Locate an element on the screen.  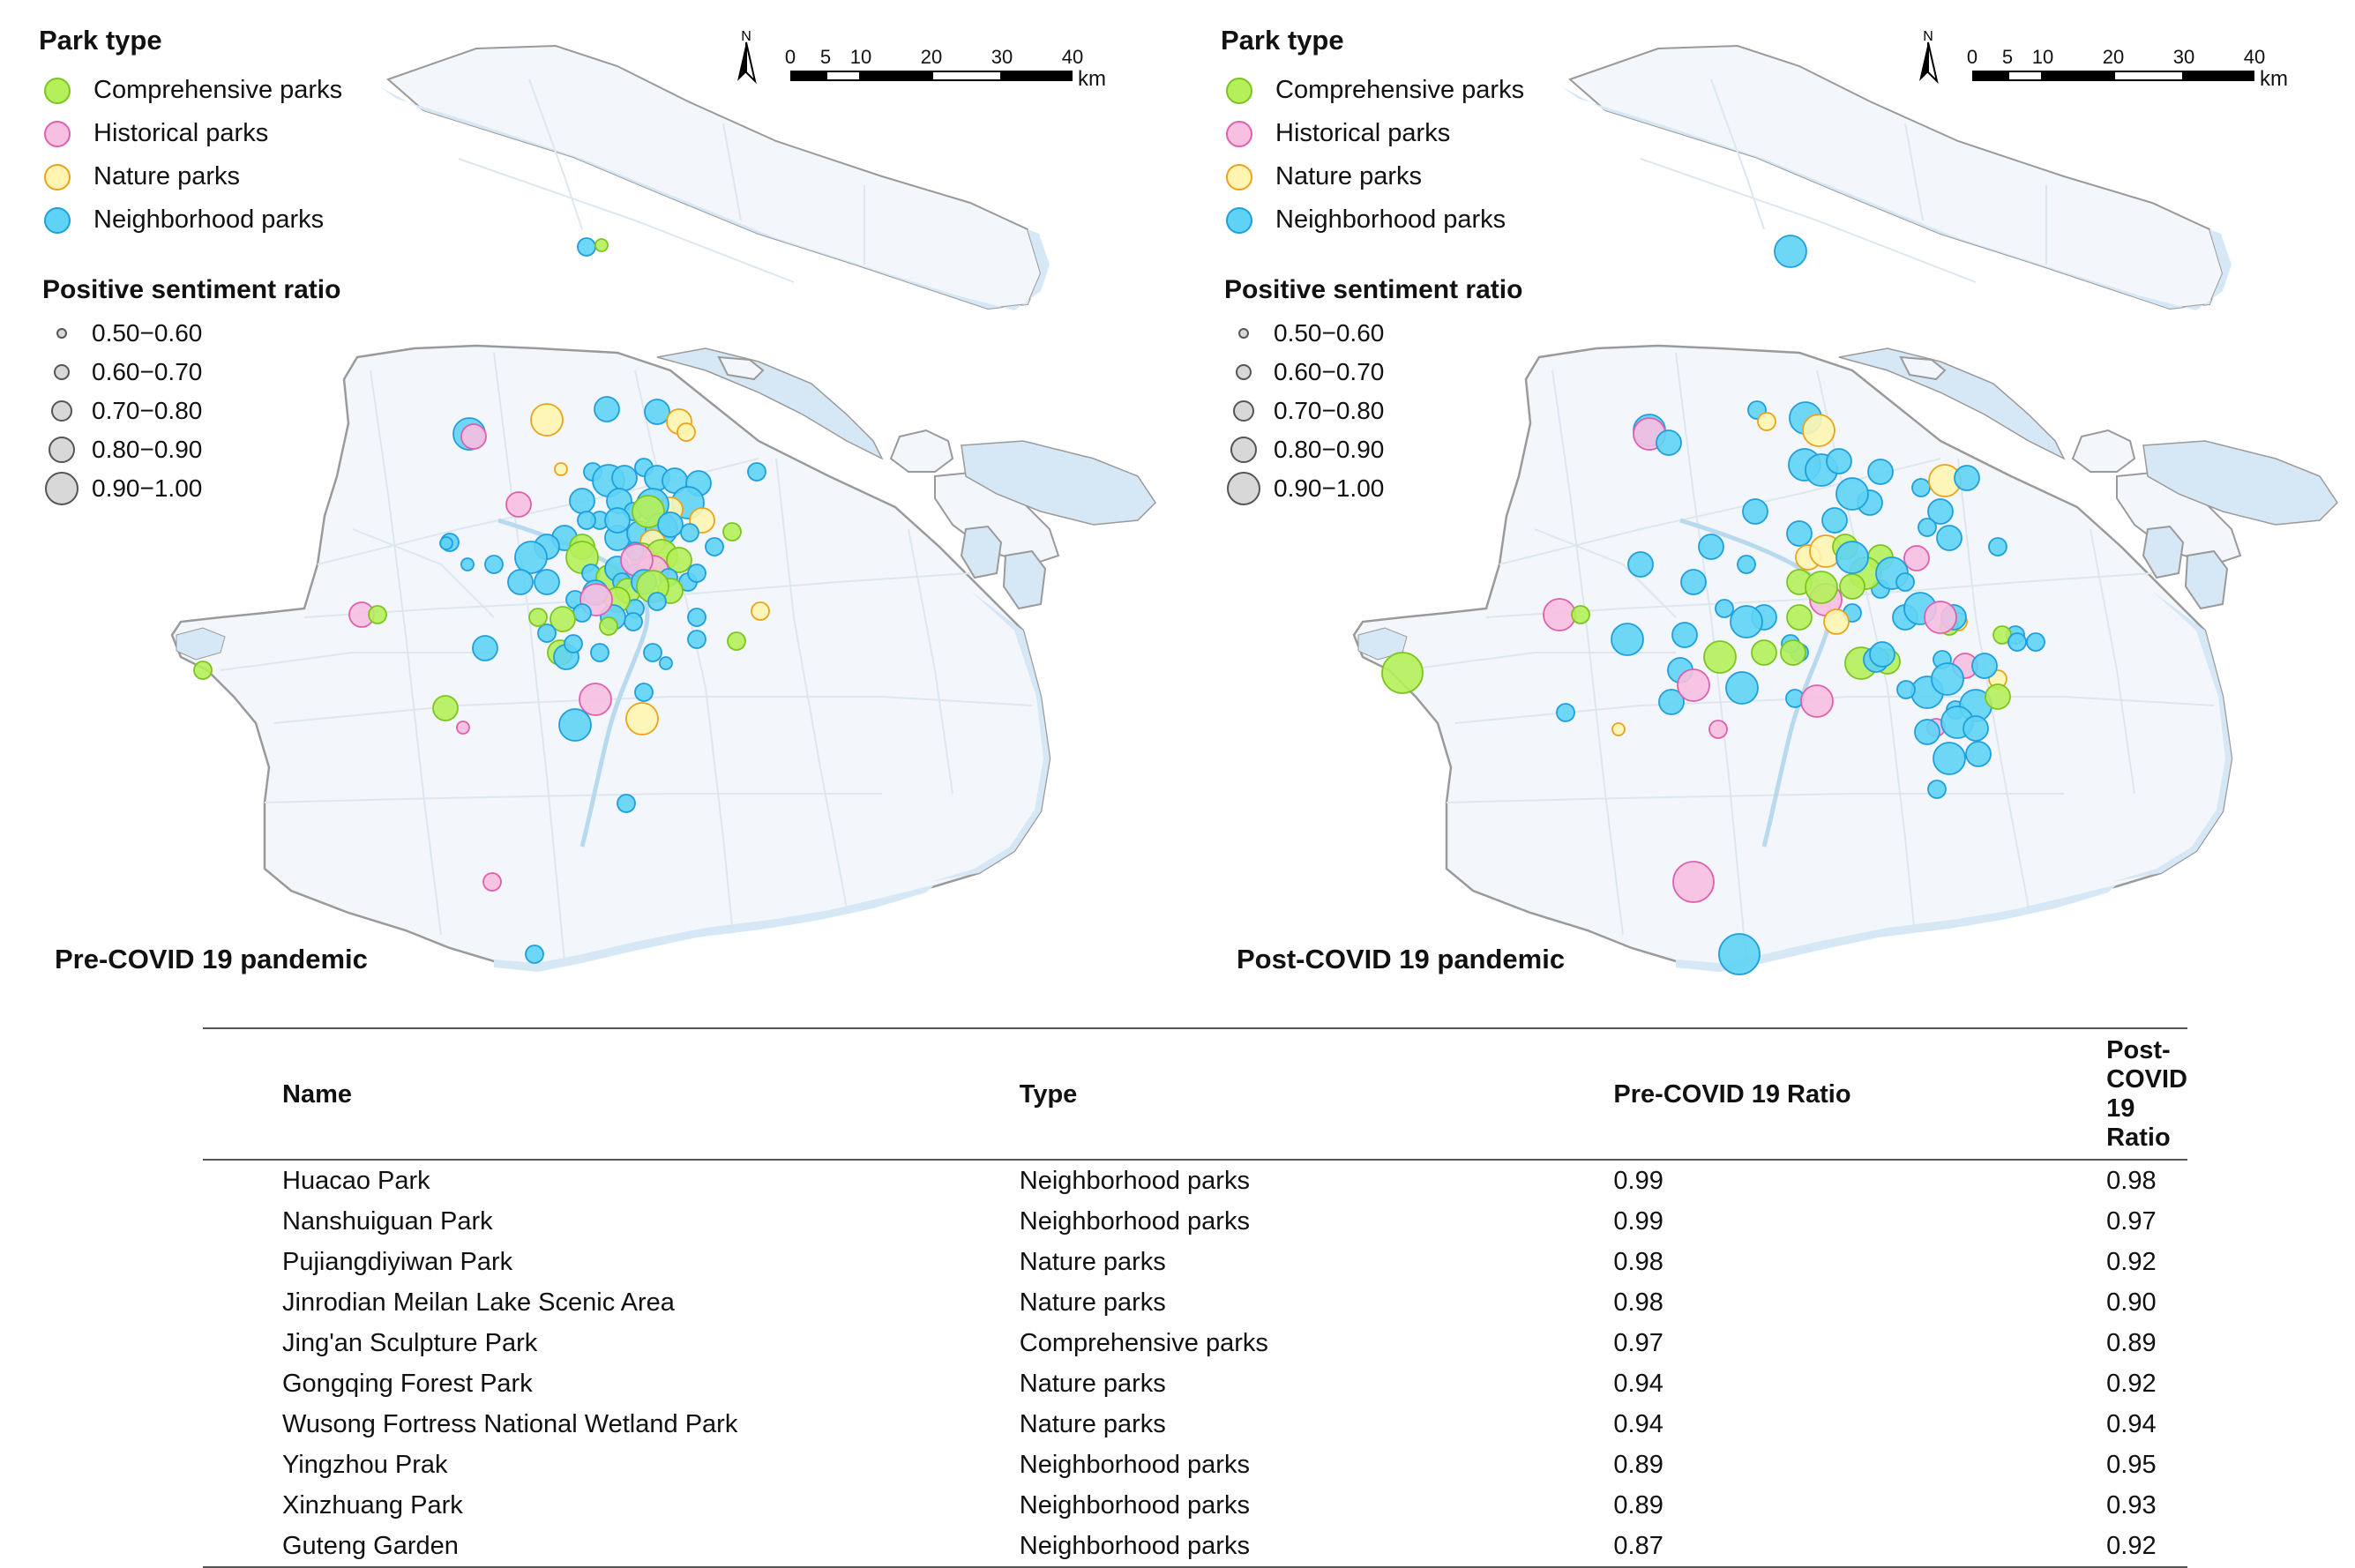
cell-name: Gongqing Forest Park is located at coordinates (407, 1383).